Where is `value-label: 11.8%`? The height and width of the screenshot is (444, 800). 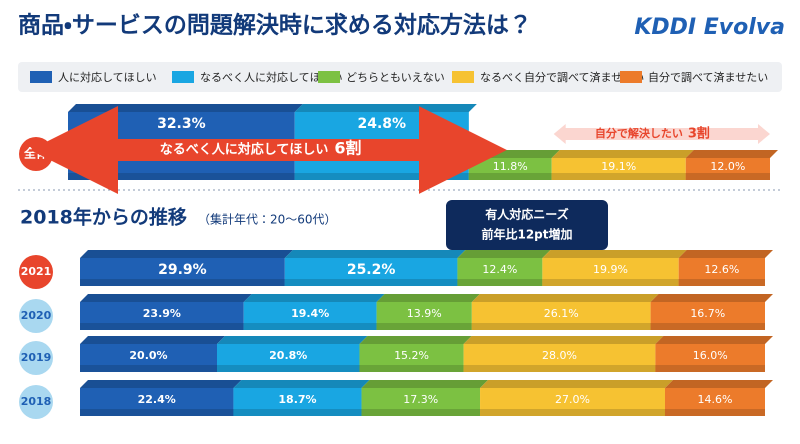
value-label: 11.8% is located at coordinates (510, 166).